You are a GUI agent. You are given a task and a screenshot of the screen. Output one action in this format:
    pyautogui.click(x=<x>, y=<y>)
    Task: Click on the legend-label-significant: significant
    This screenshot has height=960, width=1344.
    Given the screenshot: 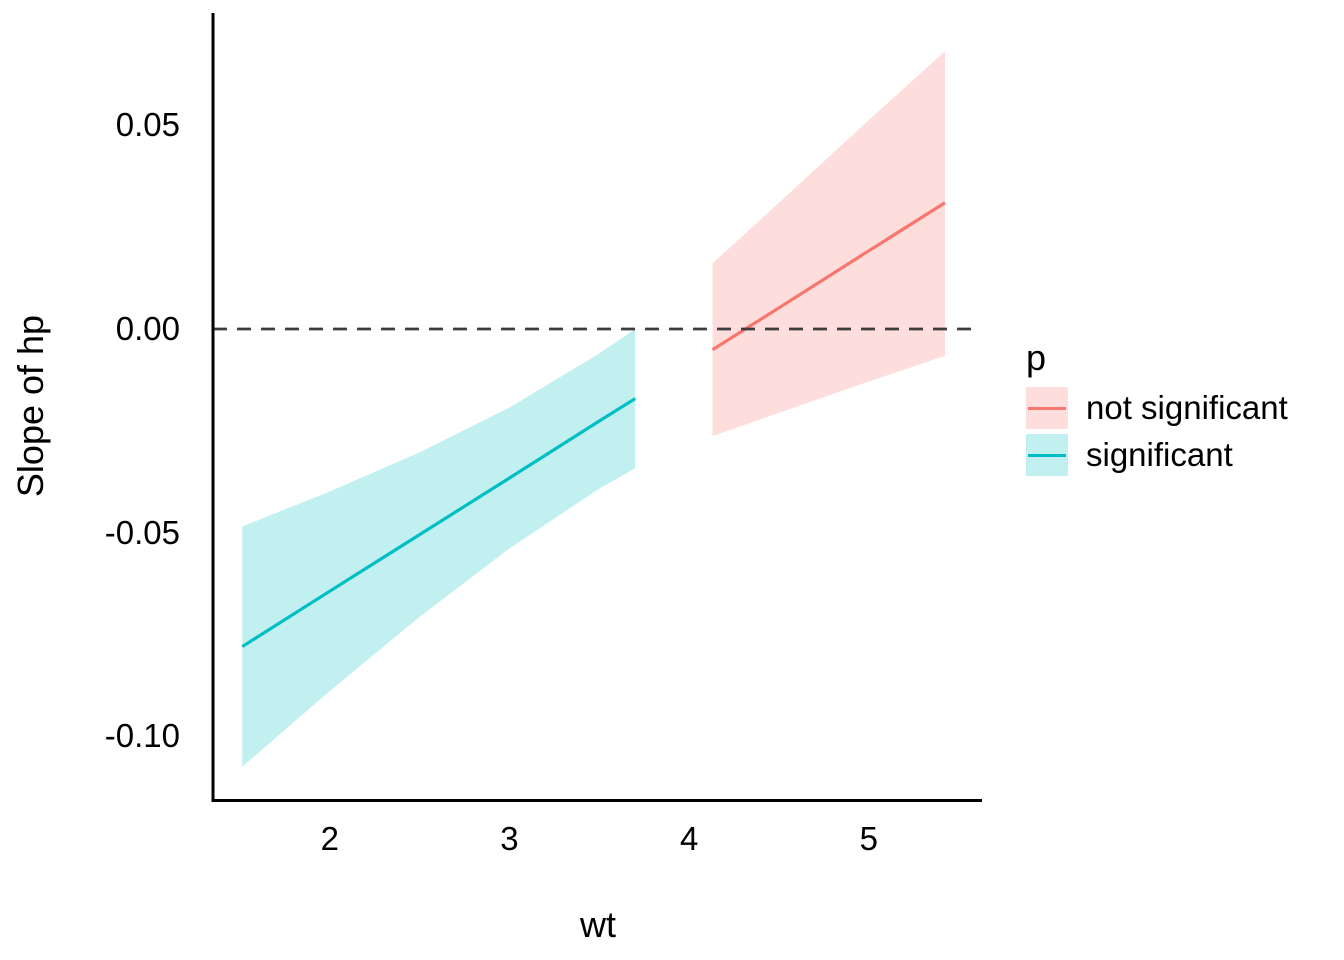 What is the action you would take?
    pyautogui.click(x=1159, y=454)
    